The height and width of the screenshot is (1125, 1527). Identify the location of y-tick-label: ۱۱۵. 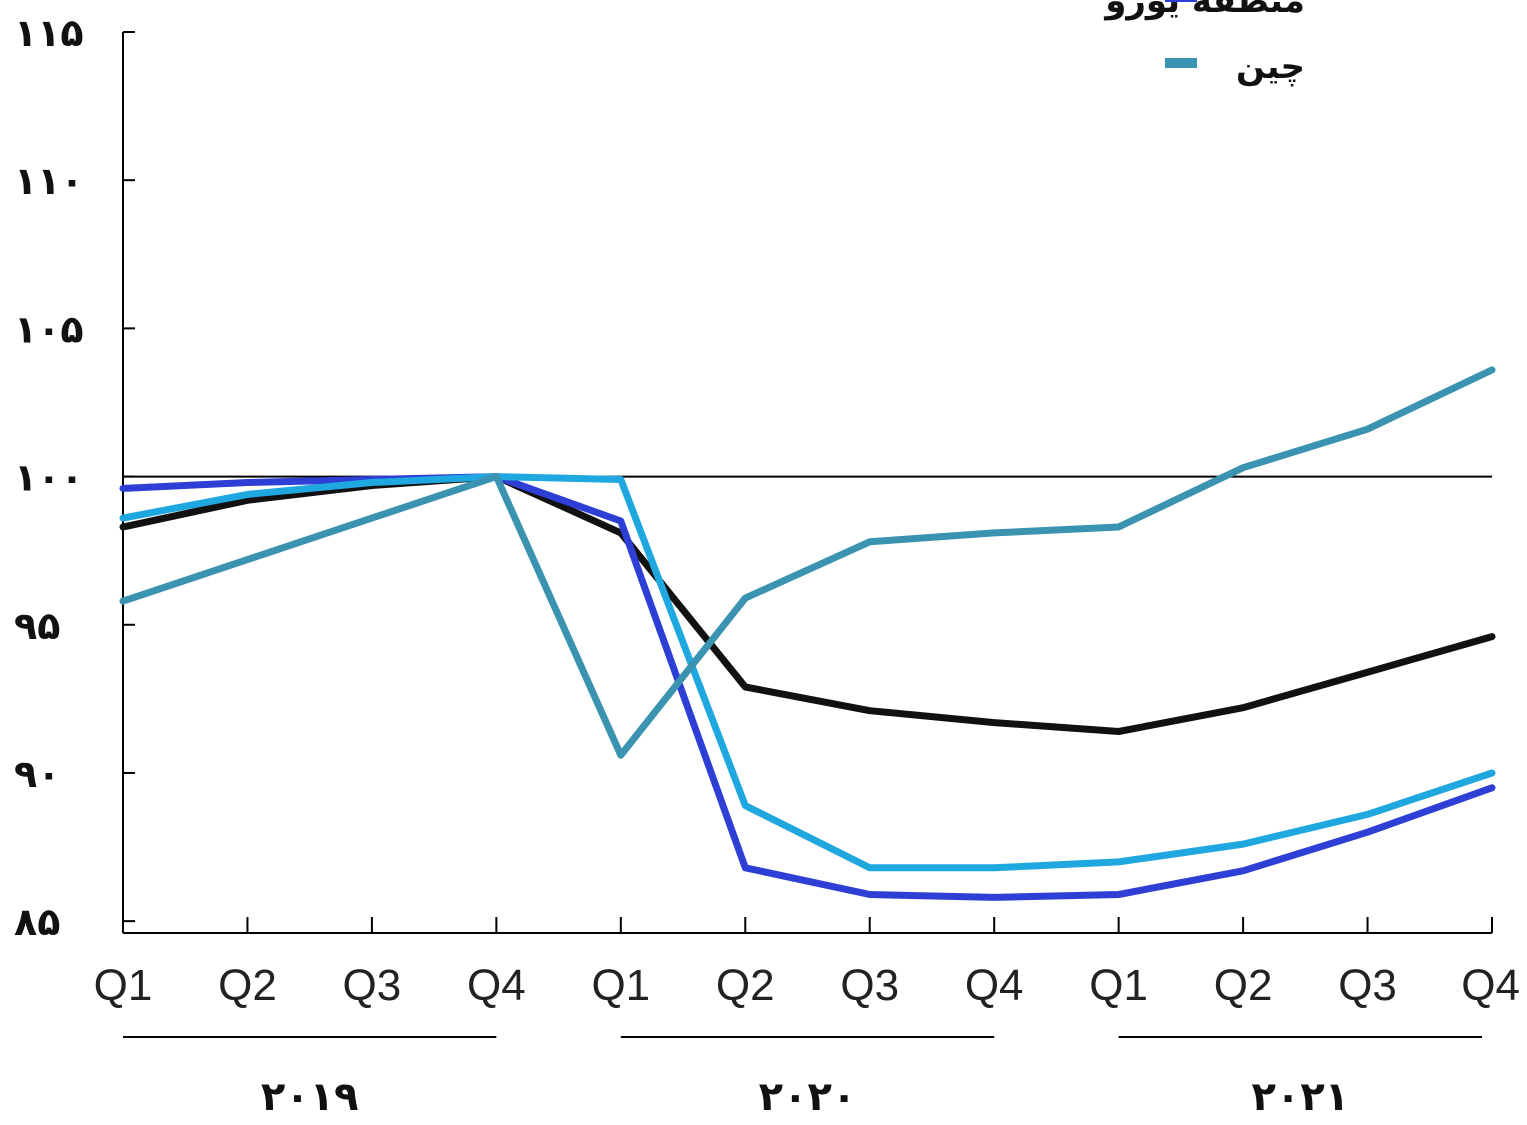
(49, 33).